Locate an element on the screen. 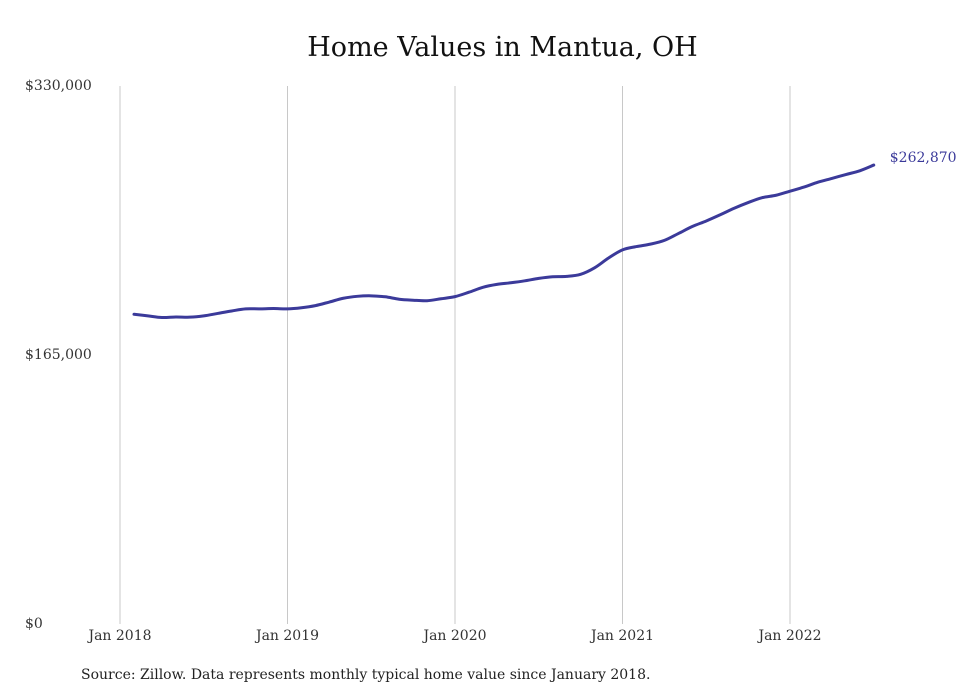  x-tick-label: Jan 2018 is located at coordinates (118, 636).